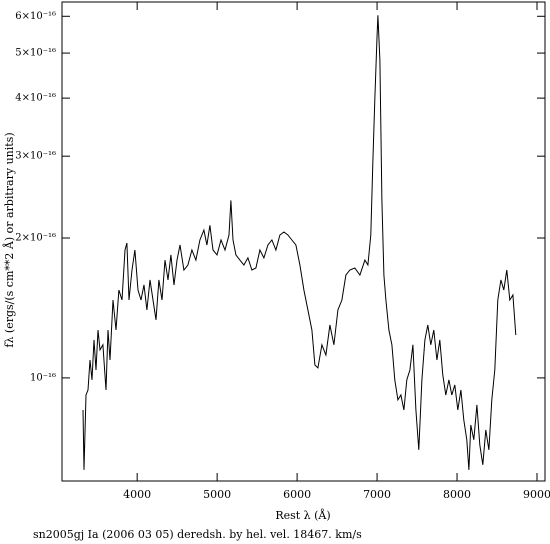 The width and height of the screenshot is (550, 544). I want to click on y-axis-label: fλ (ergs/(s cm**2 Å) or arbitrary units), so click(9, 239).